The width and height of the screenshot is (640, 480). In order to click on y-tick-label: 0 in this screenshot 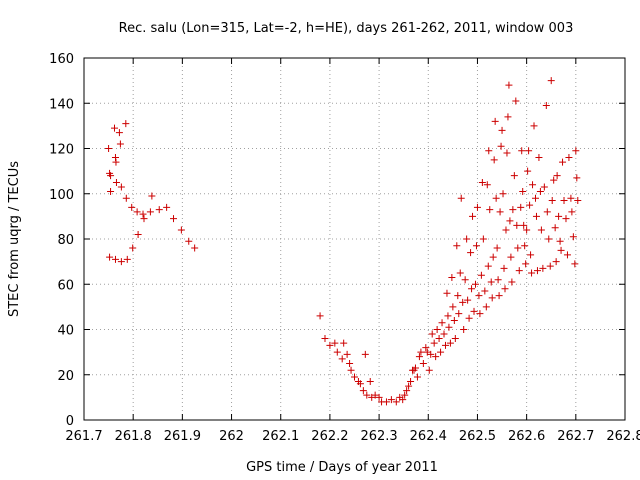, I will do `click(70, 421)`.